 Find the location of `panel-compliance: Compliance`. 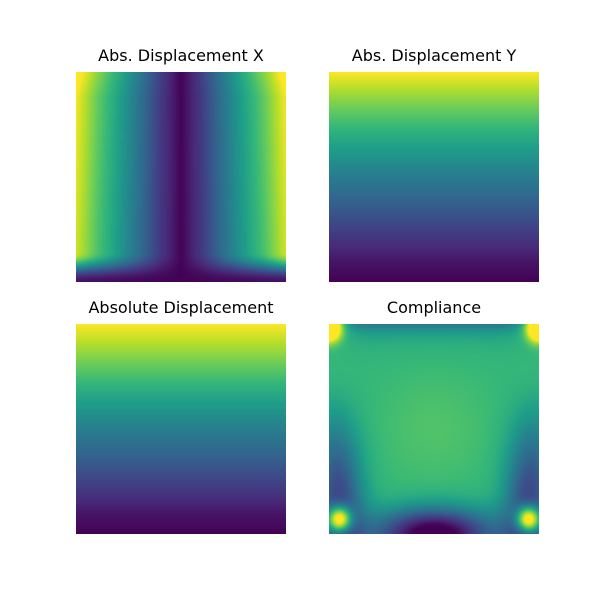

panel-compliance: Compliance is located at coordinates (434, 416).